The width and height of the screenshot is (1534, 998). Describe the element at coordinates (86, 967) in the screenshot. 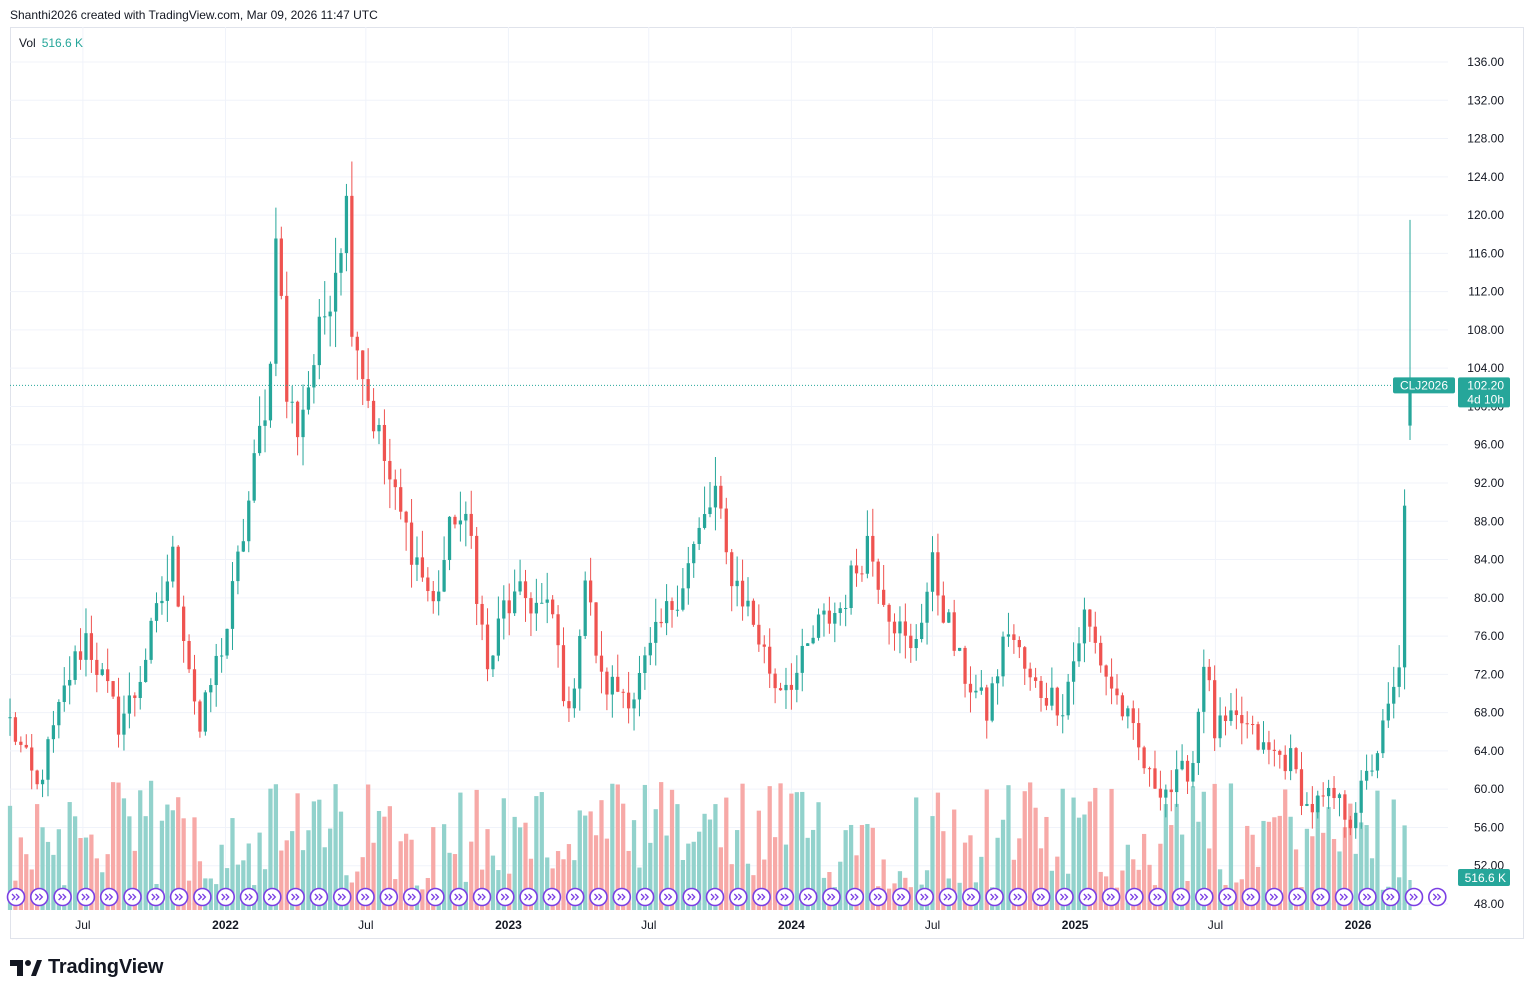

I see `brand-footer: TradingView` at that location.